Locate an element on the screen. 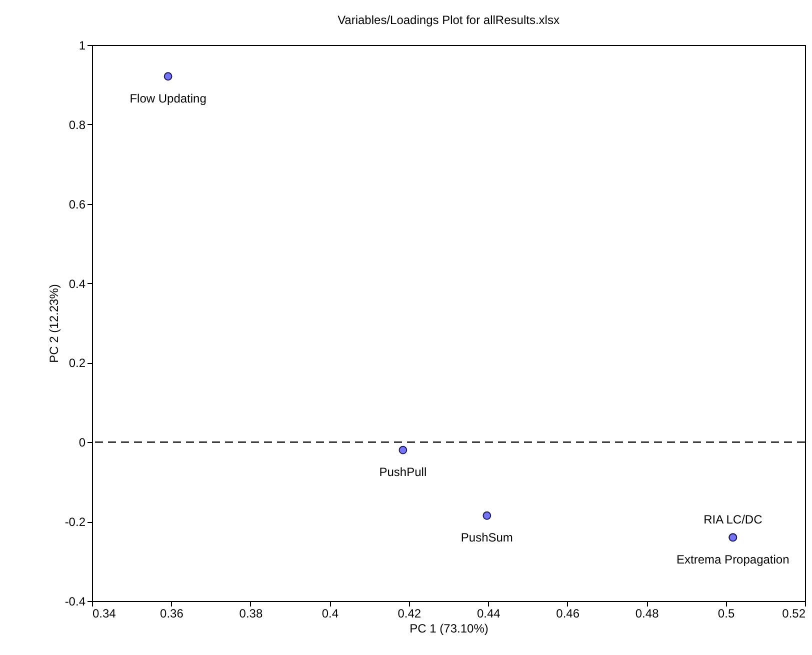  annotation: PushPull is located at coordinates (403, 472).